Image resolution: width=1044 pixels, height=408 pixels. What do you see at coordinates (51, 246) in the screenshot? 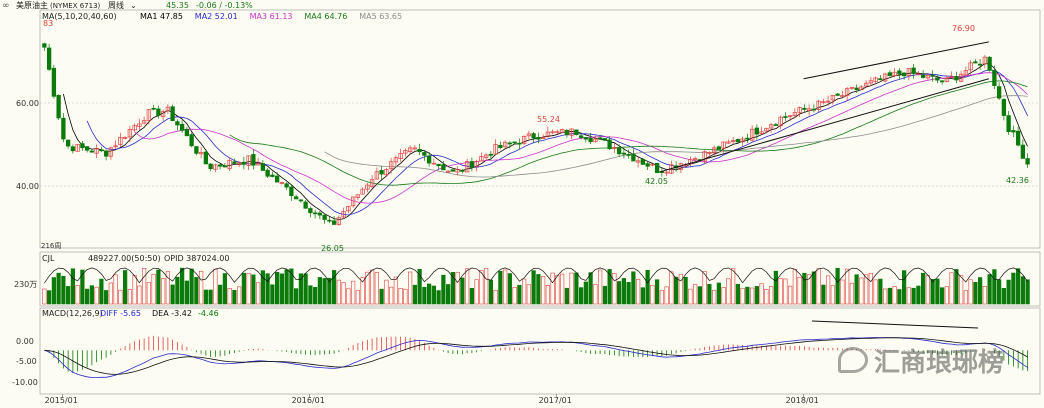
I see `bar-count-label: 216周` at bounding box center [51, 246].